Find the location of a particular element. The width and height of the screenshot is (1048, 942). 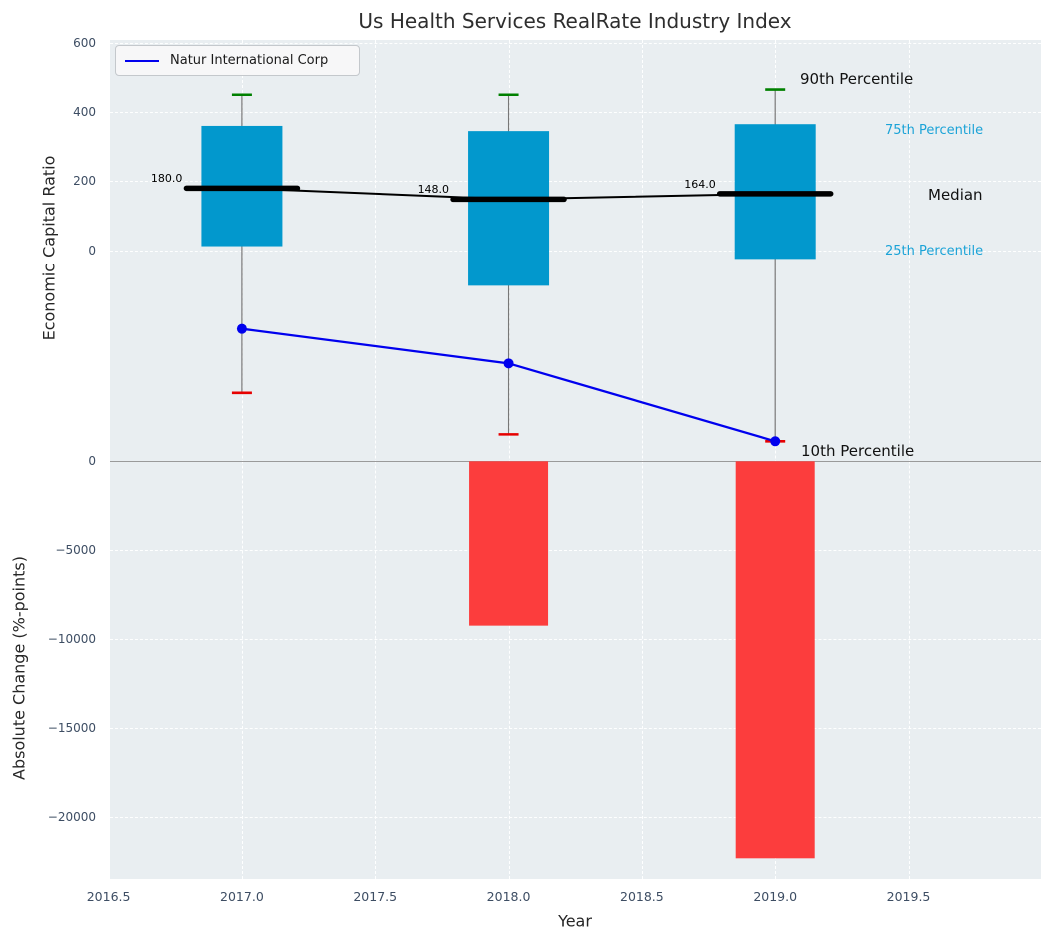

median-value-label: 180.0 is located at coordinates (166, 179).